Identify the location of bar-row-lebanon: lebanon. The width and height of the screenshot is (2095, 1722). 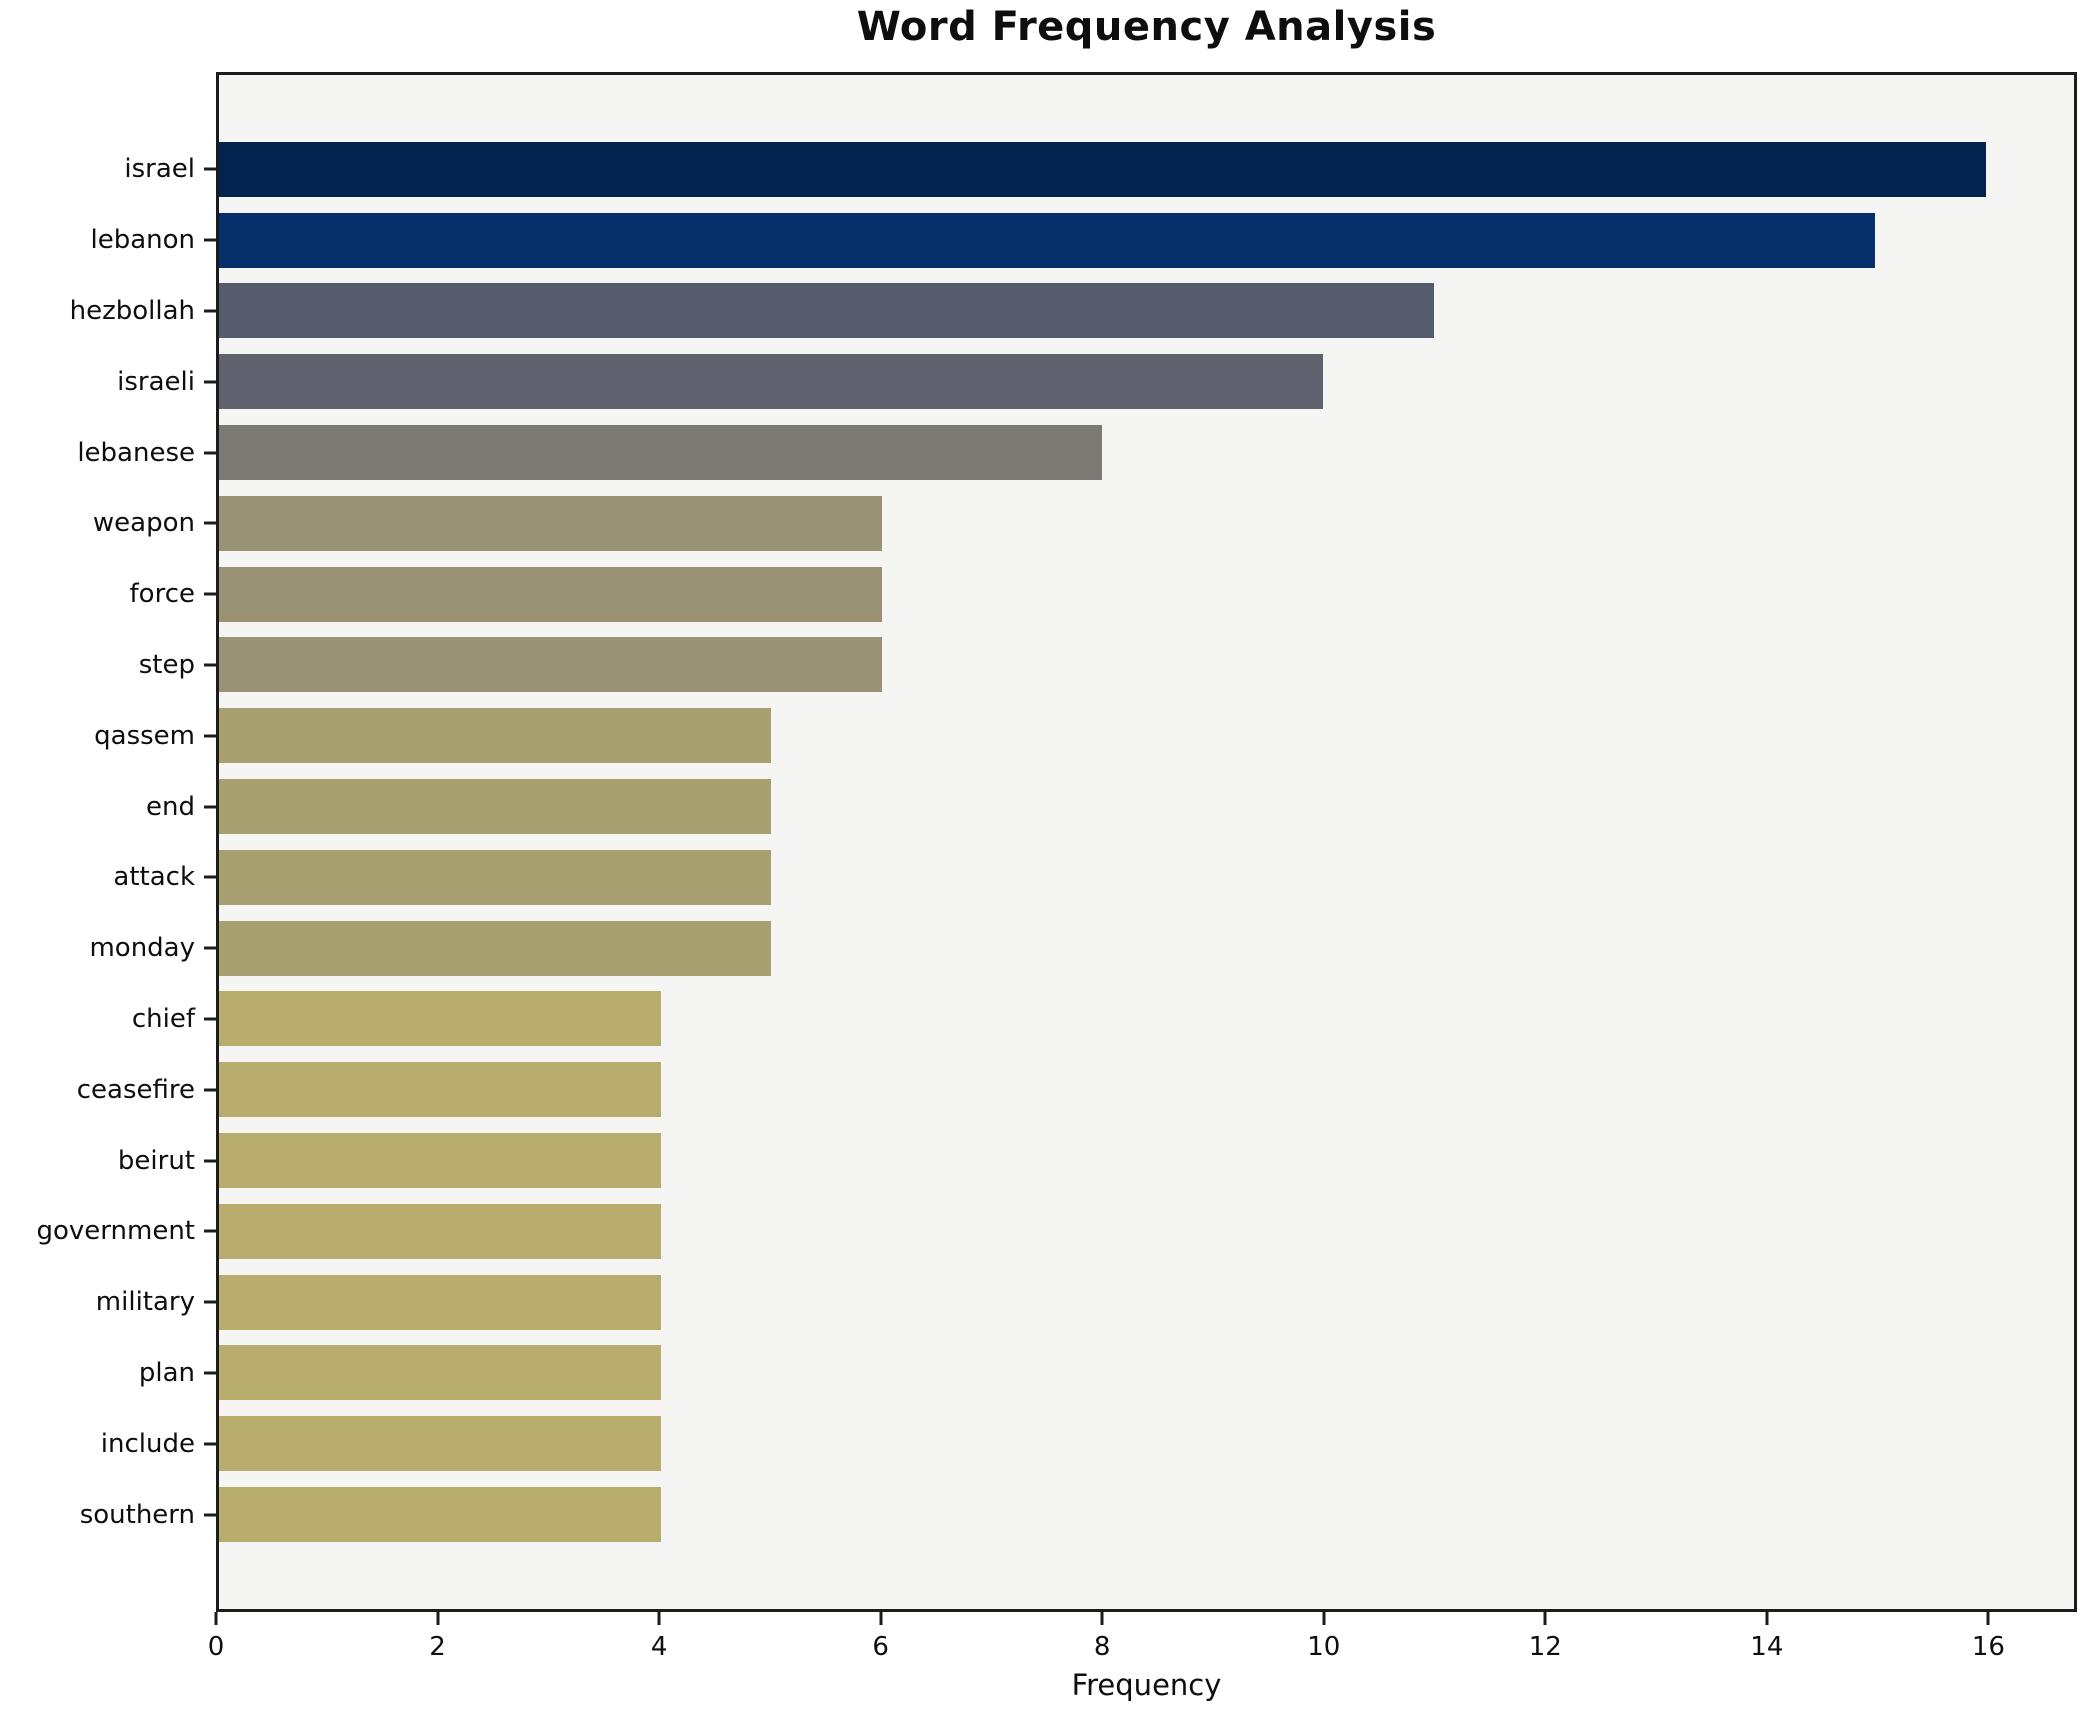
(1082, 240).